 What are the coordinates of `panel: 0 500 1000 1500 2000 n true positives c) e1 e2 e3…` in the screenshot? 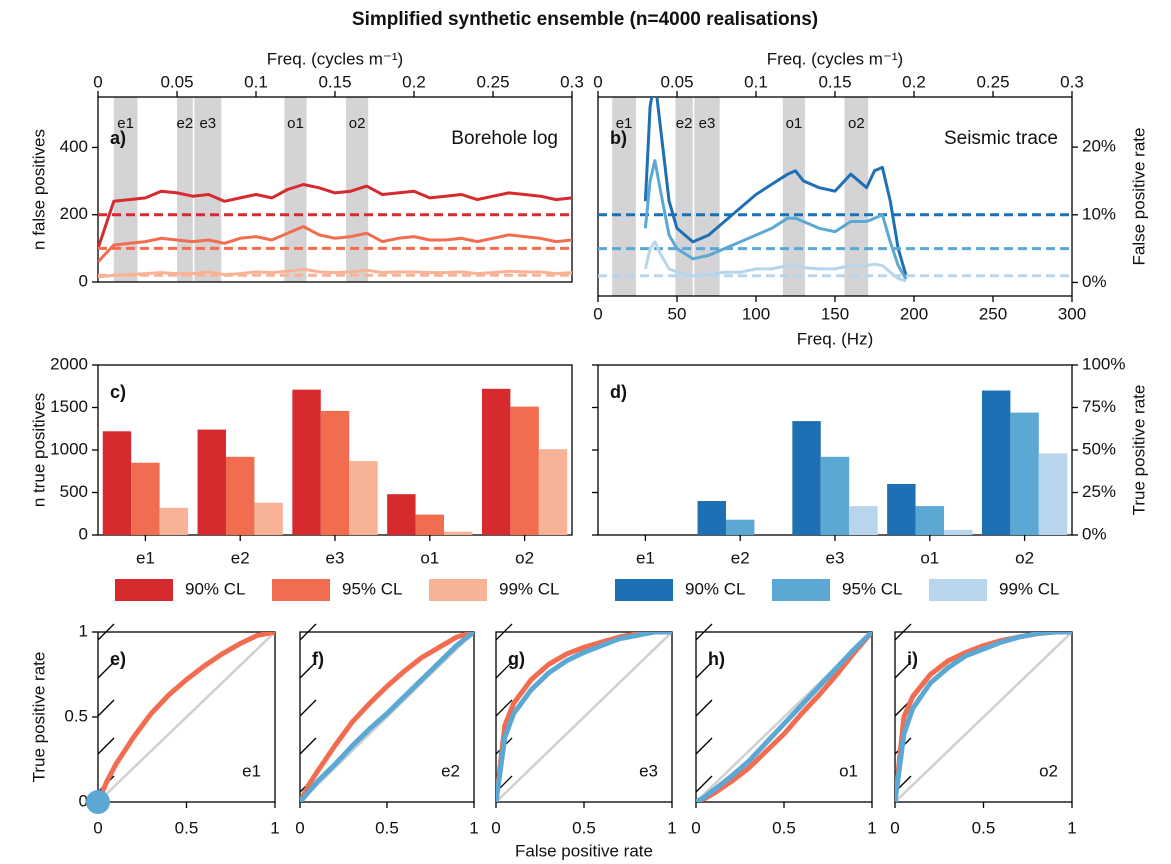 It's located at (301, 477).